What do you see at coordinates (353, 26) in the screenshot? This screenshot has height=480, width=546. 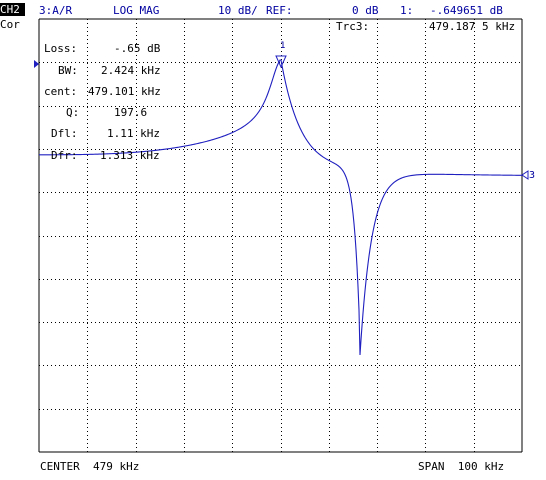 I see `trace-label: Trc3:` at bounding box center [353, 26].